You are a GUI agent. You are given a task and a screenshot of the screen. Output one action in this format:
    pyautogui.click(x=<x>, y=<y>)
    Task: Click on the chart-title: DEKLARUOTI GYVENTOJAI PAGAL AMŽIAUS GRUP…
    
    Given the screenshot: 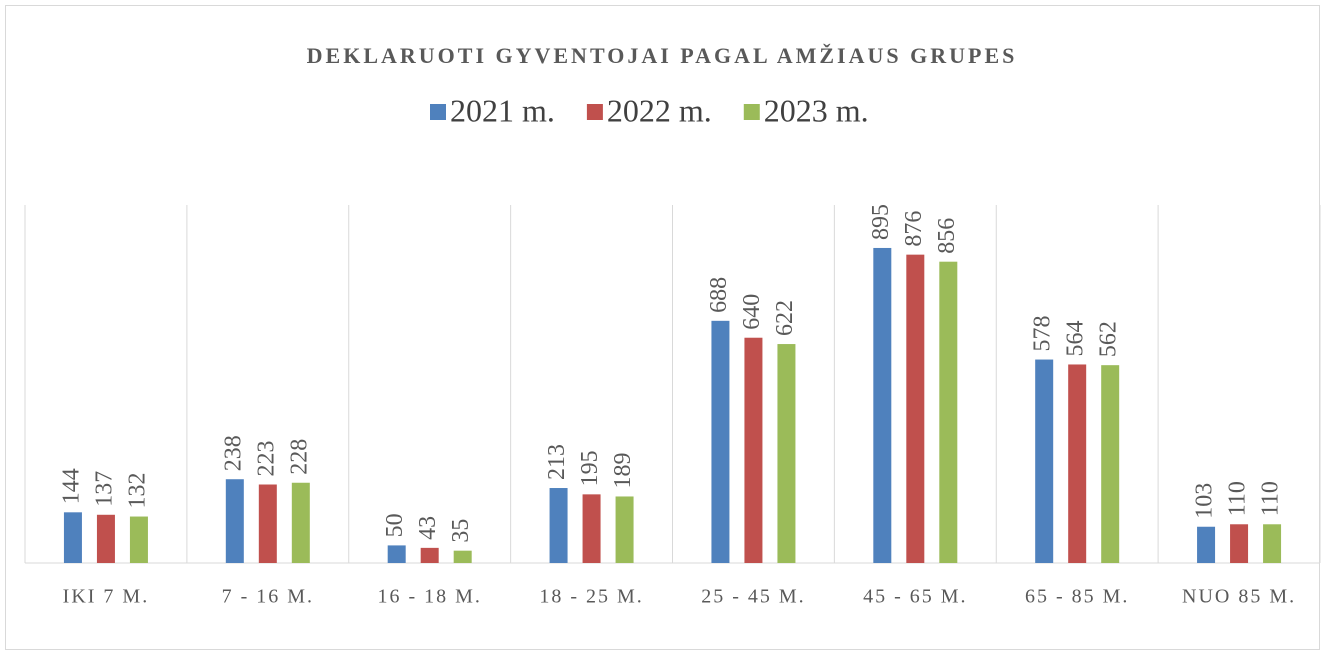 What is the action you would take?
    pyautogui.click(x=662, y=55)
    